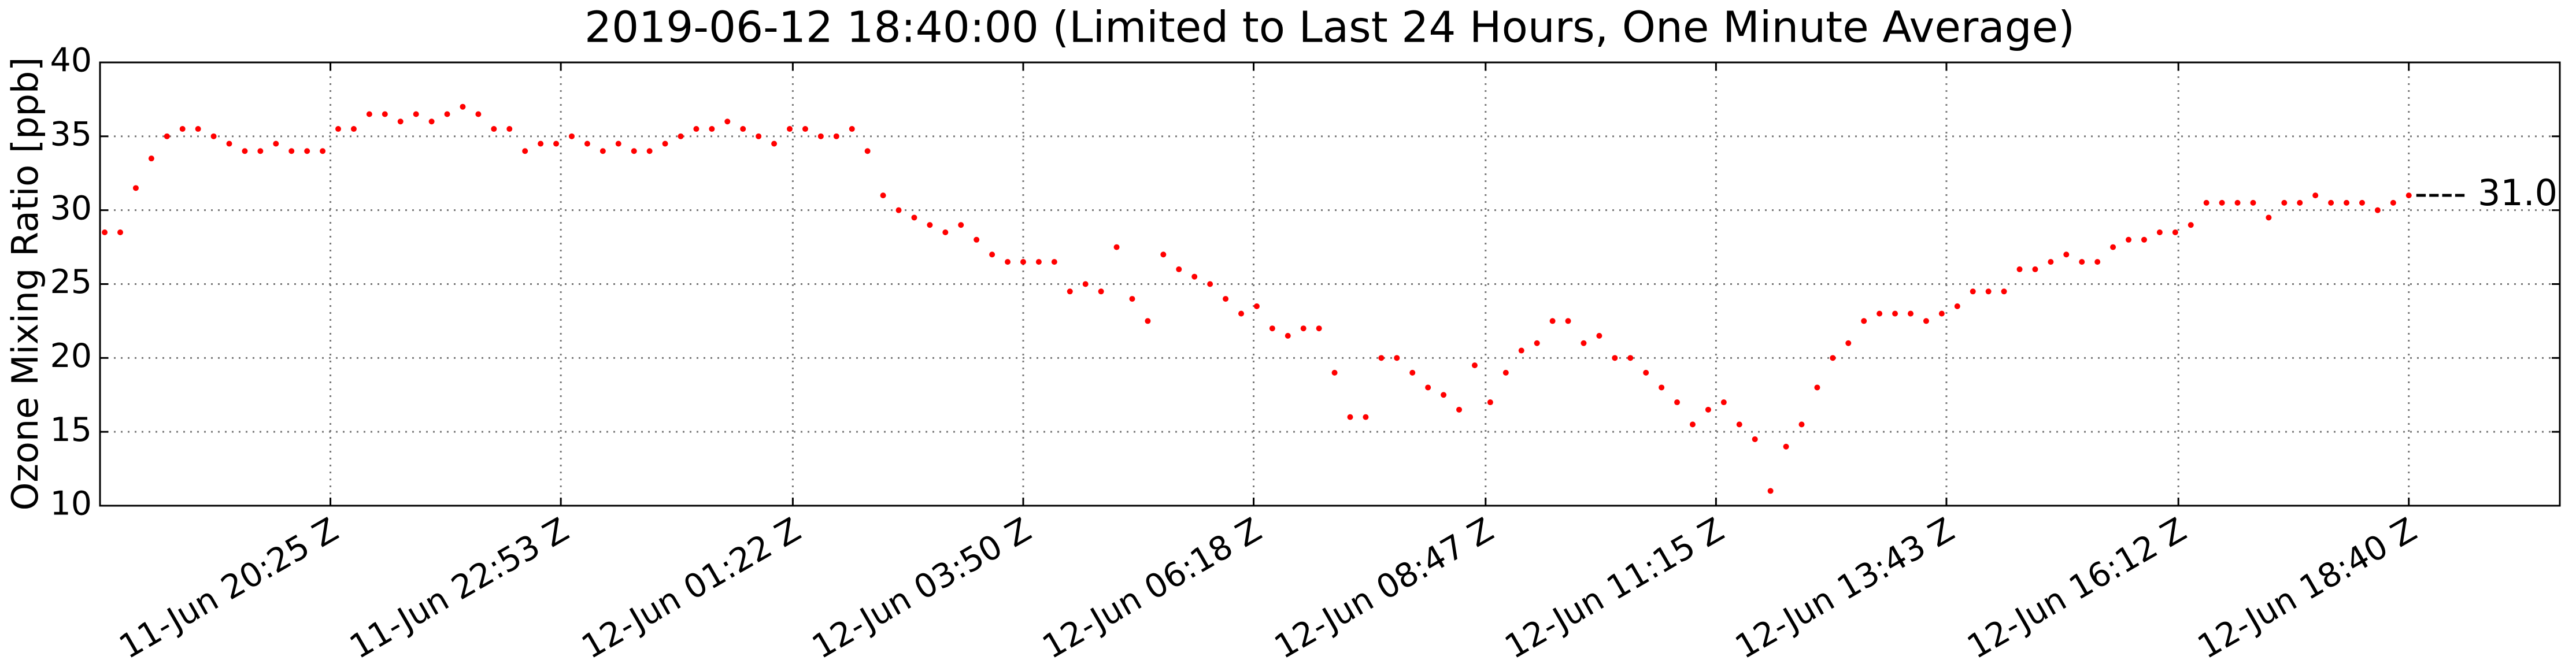 The image size is (2576, 671). I want to click on y-tick-label: 30, so click(71, 208).